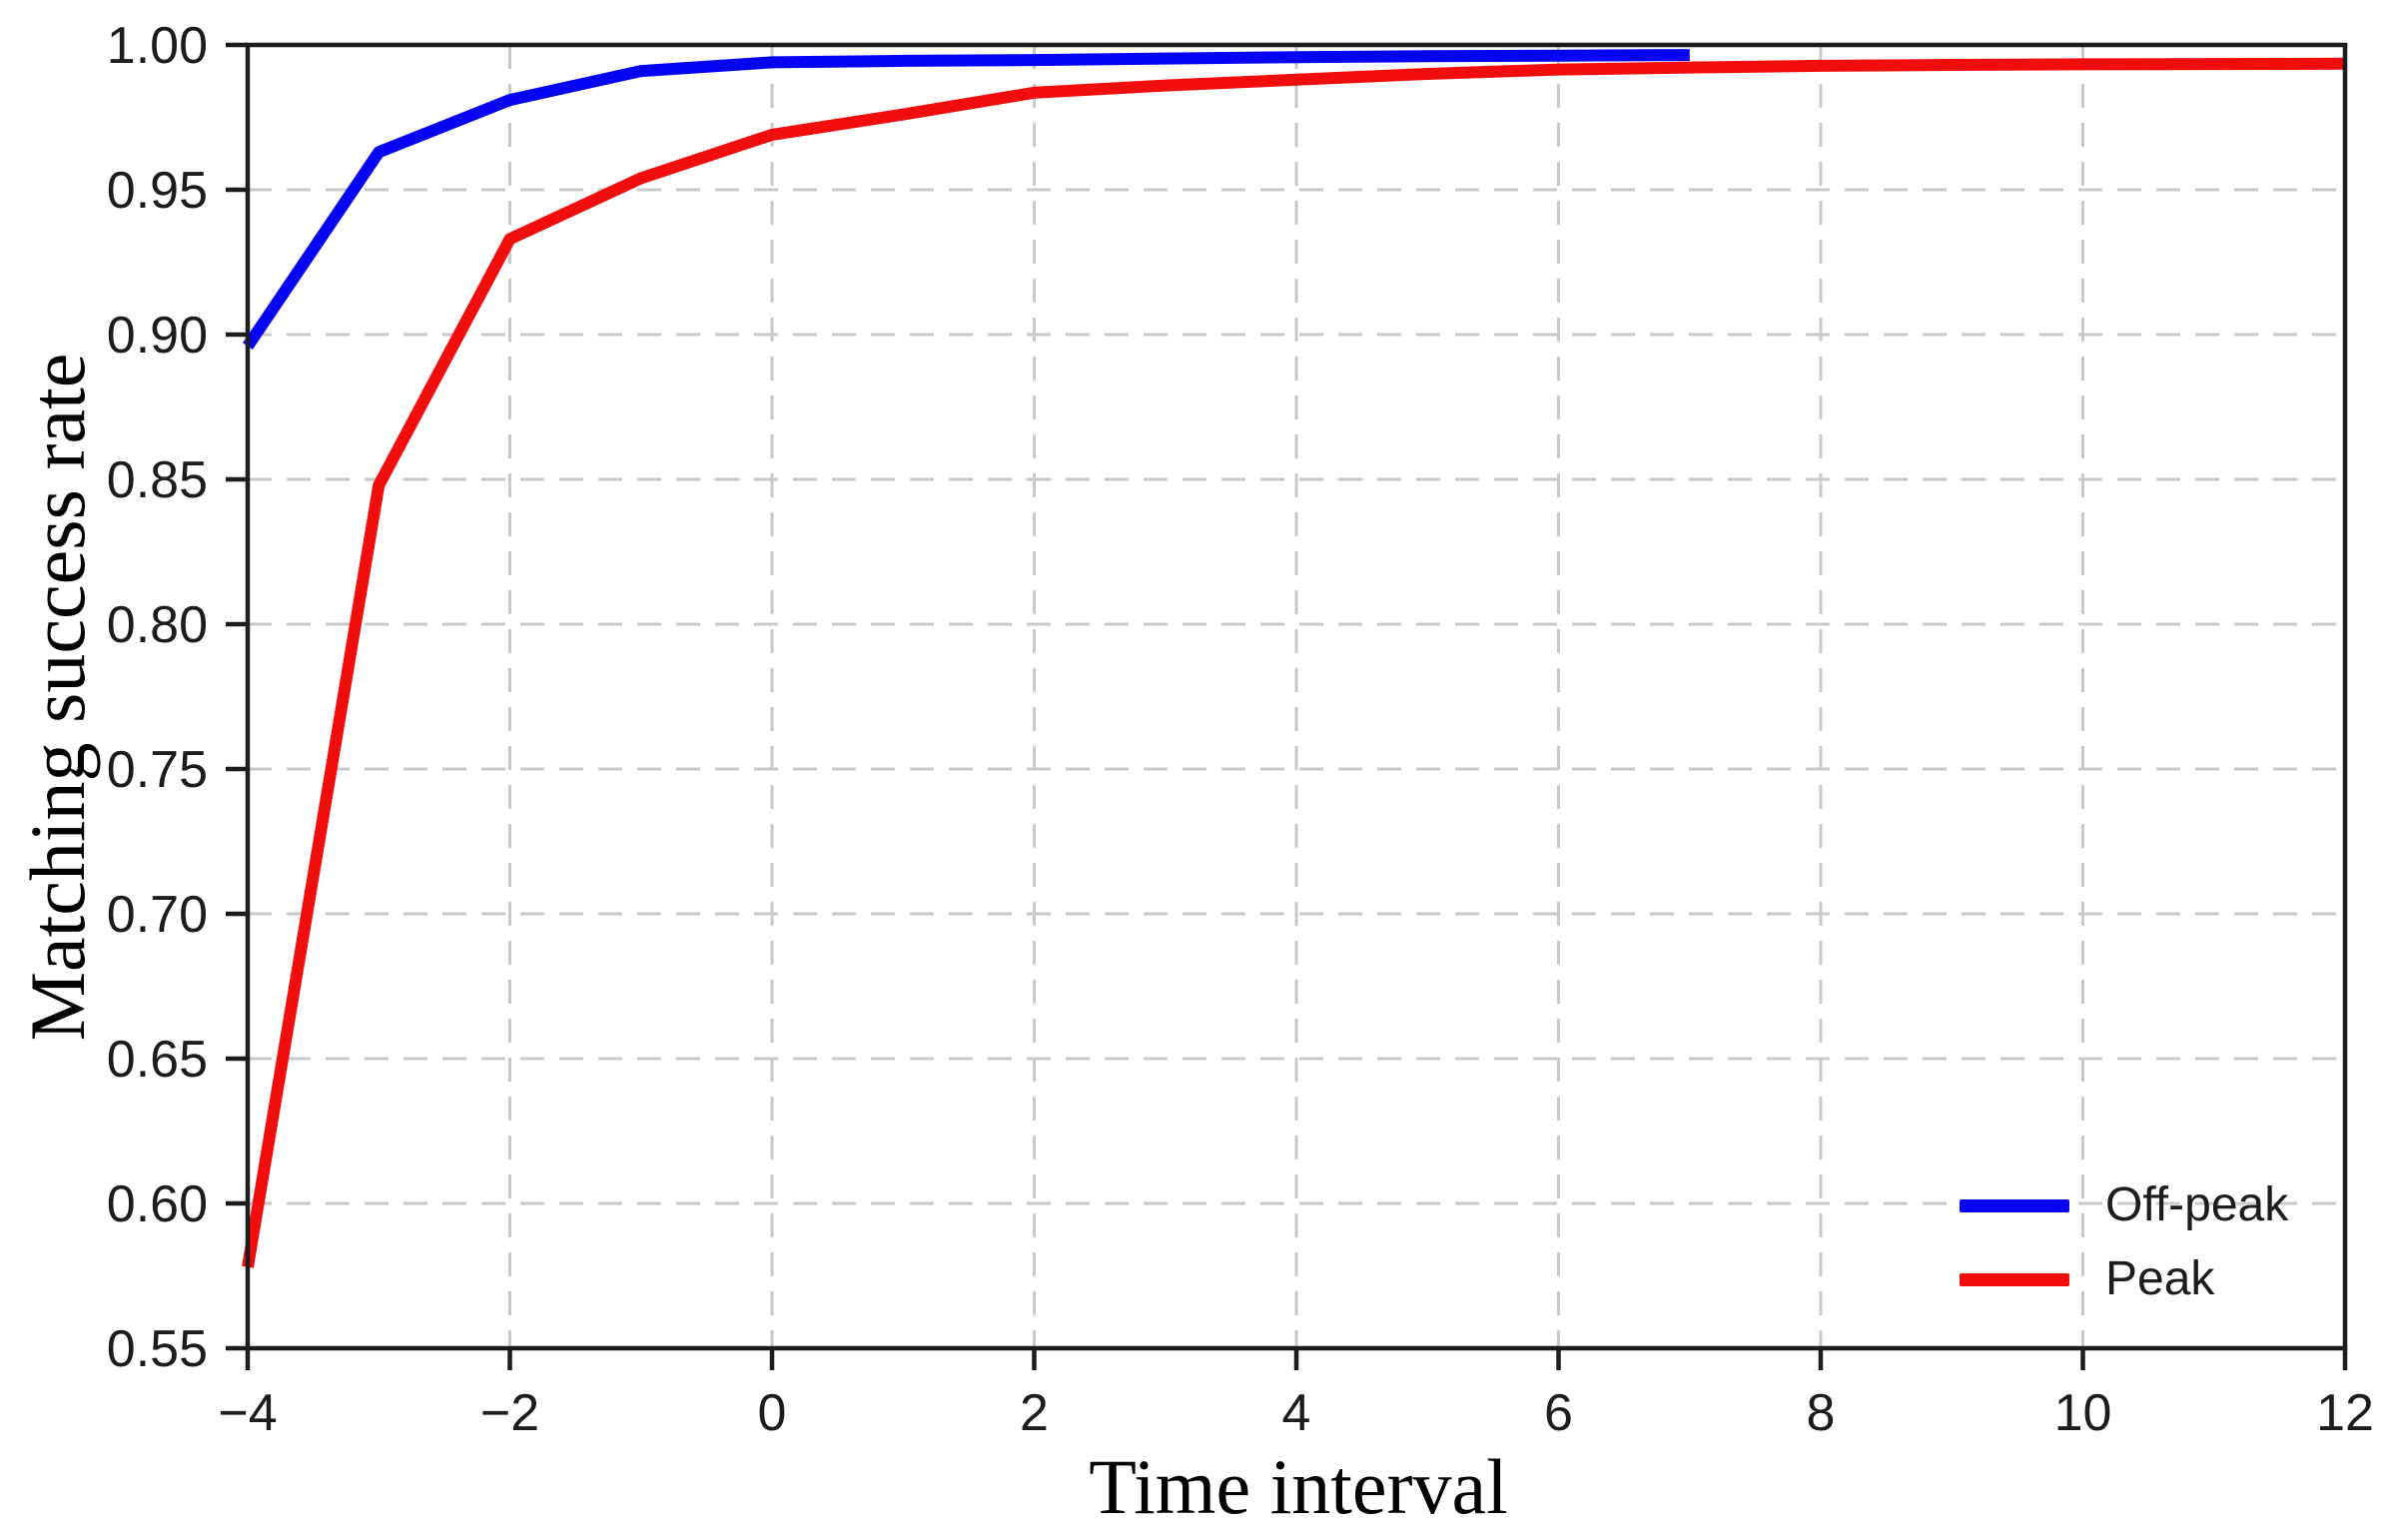 The image size is (2390, 1540). Describe the element at coordinates (158, 336) in the screenshot. I see `y-tick-label: 0.90` at that location.